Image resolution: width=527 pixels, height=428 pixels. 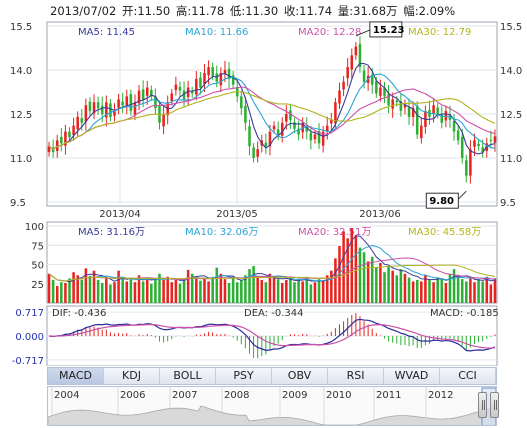 What do you see at coordinates (388, 395) in the screenshot?
I see `navigator-year-label: 2011` at bounding box center [388, 395].